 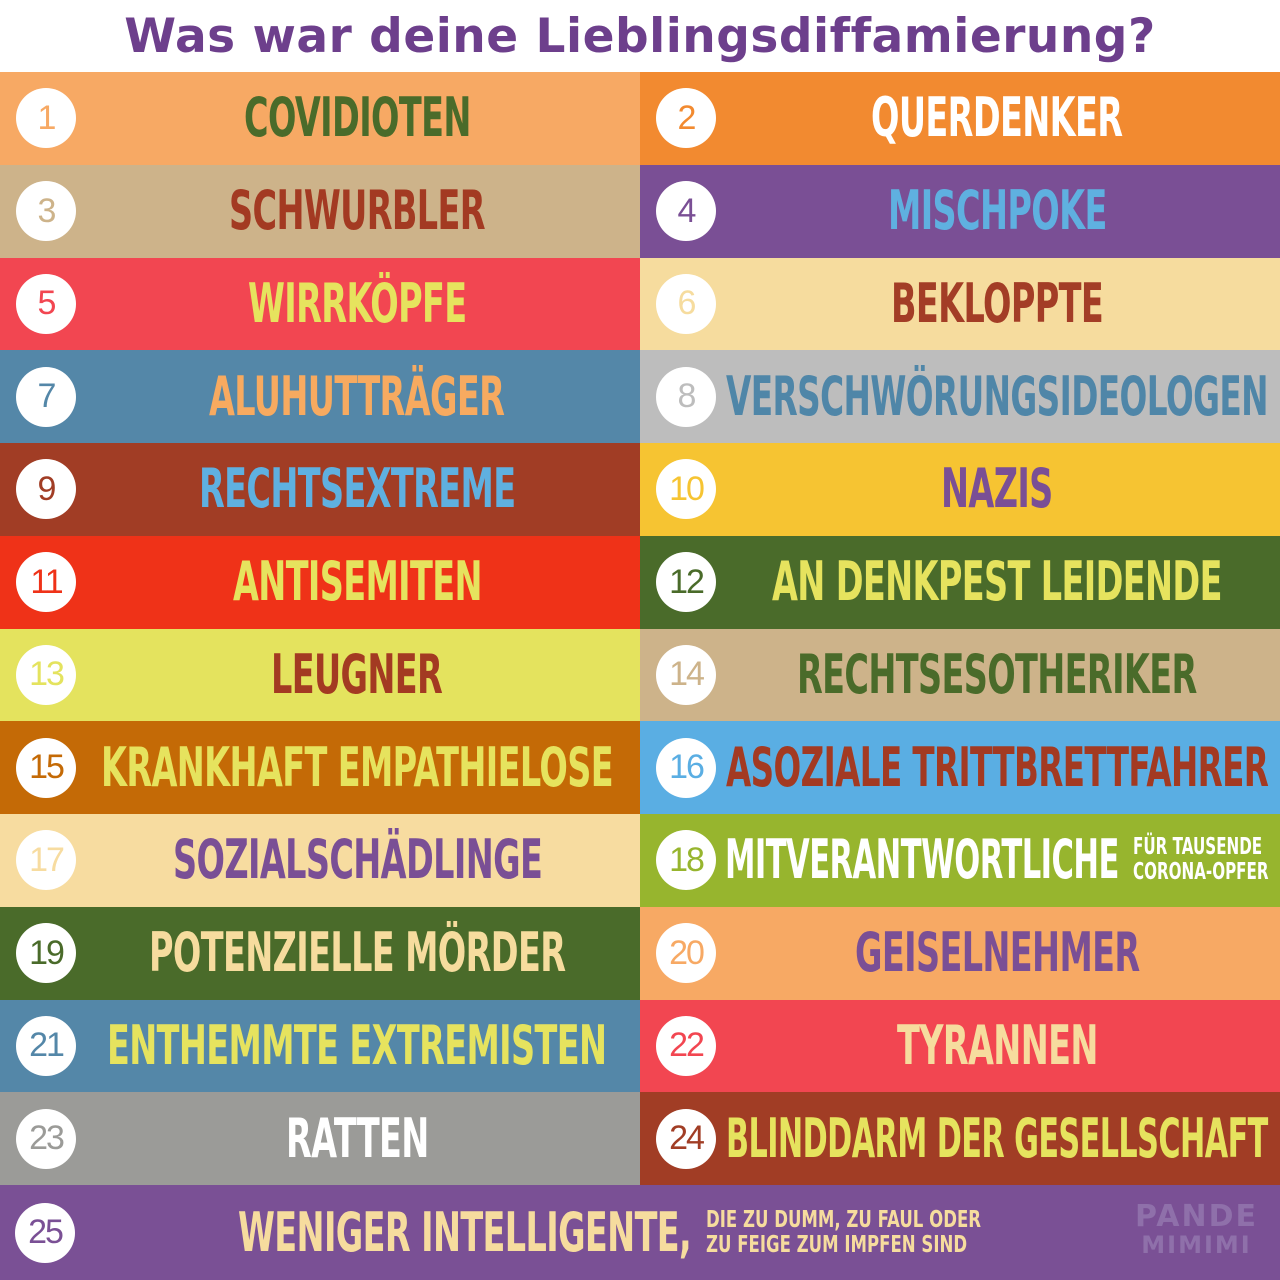 I want to click on list-item-20: 20 Geiselnehmer, so click(x=960, y=953).